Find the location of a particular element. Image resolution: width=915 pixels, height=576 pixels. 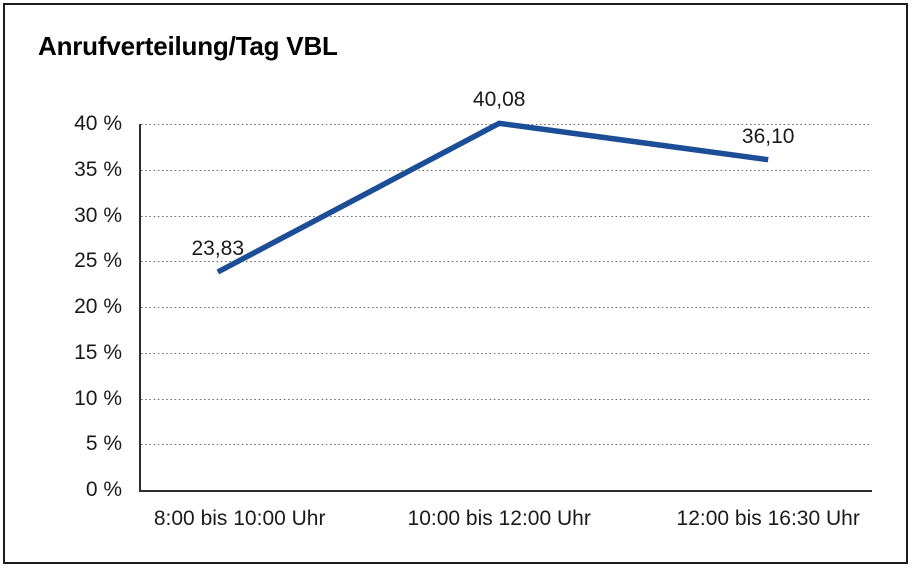

x-tick-label-1: 10:00 bis 12:00 Uhr is located at coordinates (499, 518).